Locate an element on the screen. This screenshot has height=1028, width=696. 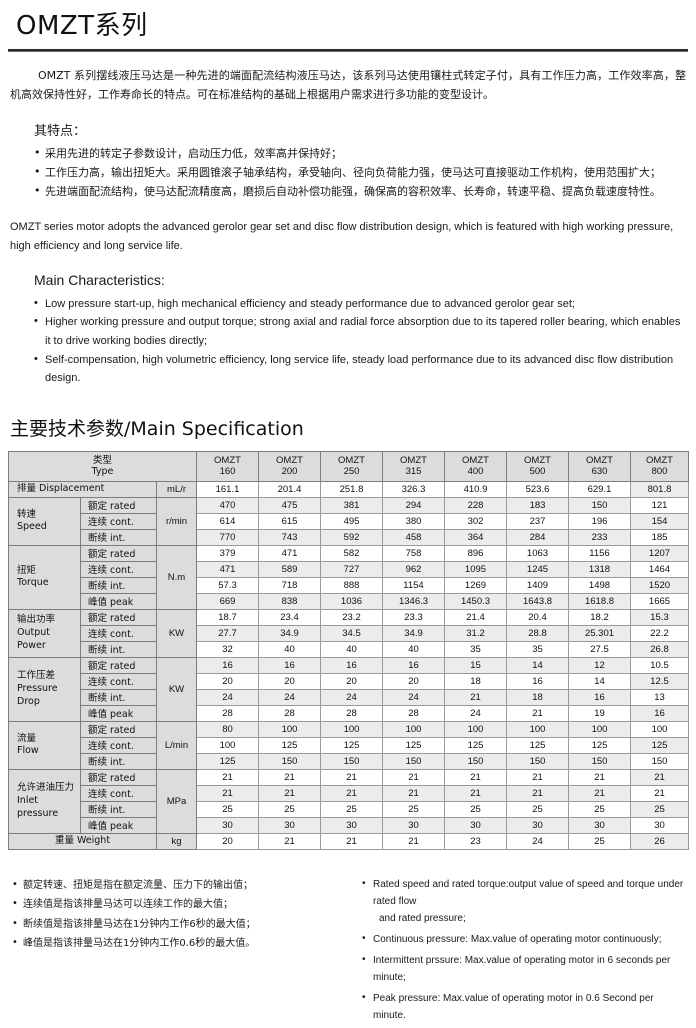
table-cell: 31.2 is located at coordinates (475, 633).